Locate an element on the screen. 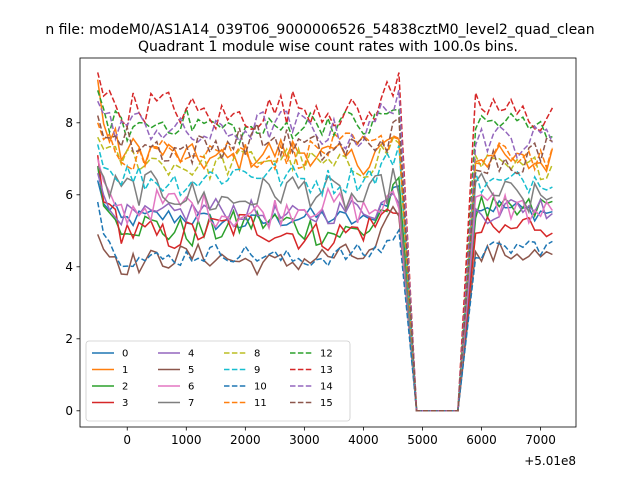  y-tick-label: 4 is located at coordinates (69, 267).